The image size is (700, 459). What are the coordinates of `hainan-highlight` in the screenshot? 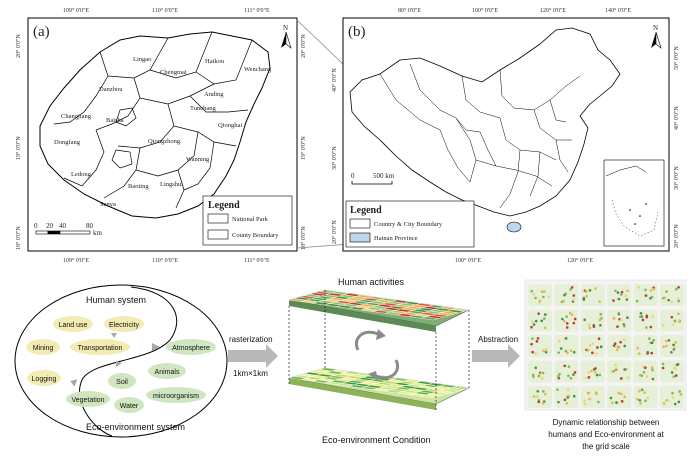 It's located at (514, 227).